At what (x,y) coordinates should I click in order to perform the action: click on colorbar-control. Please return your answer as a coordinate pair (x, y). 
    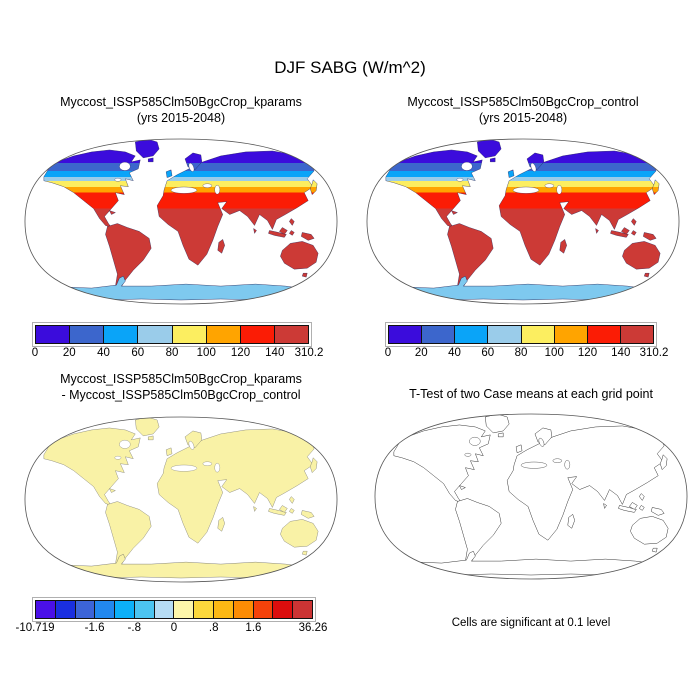
    Looking at the image, I should click on (521, 334).